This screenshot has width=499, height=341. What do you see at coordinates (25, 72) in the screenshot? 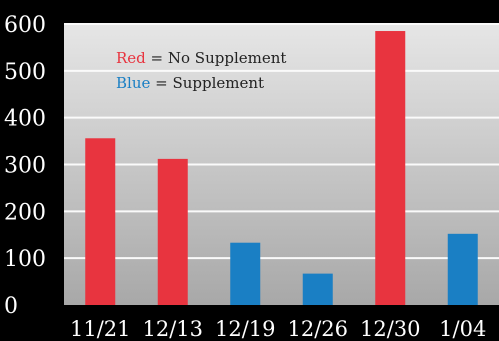
I see `y-tick-label: 500` at bounding box center [25, 72].